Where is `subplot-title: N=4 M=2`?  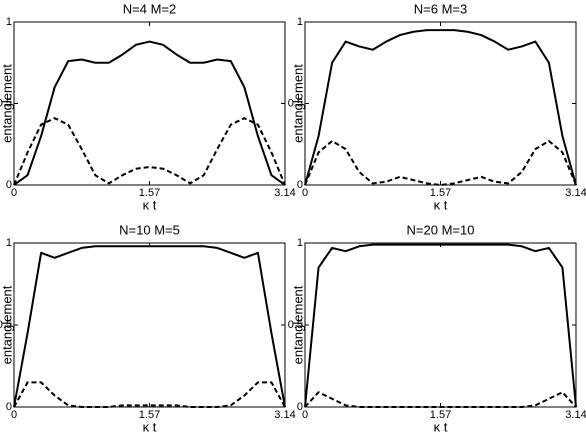
subplot-title: N=4 M=2 is located at coordinates (149, 8).